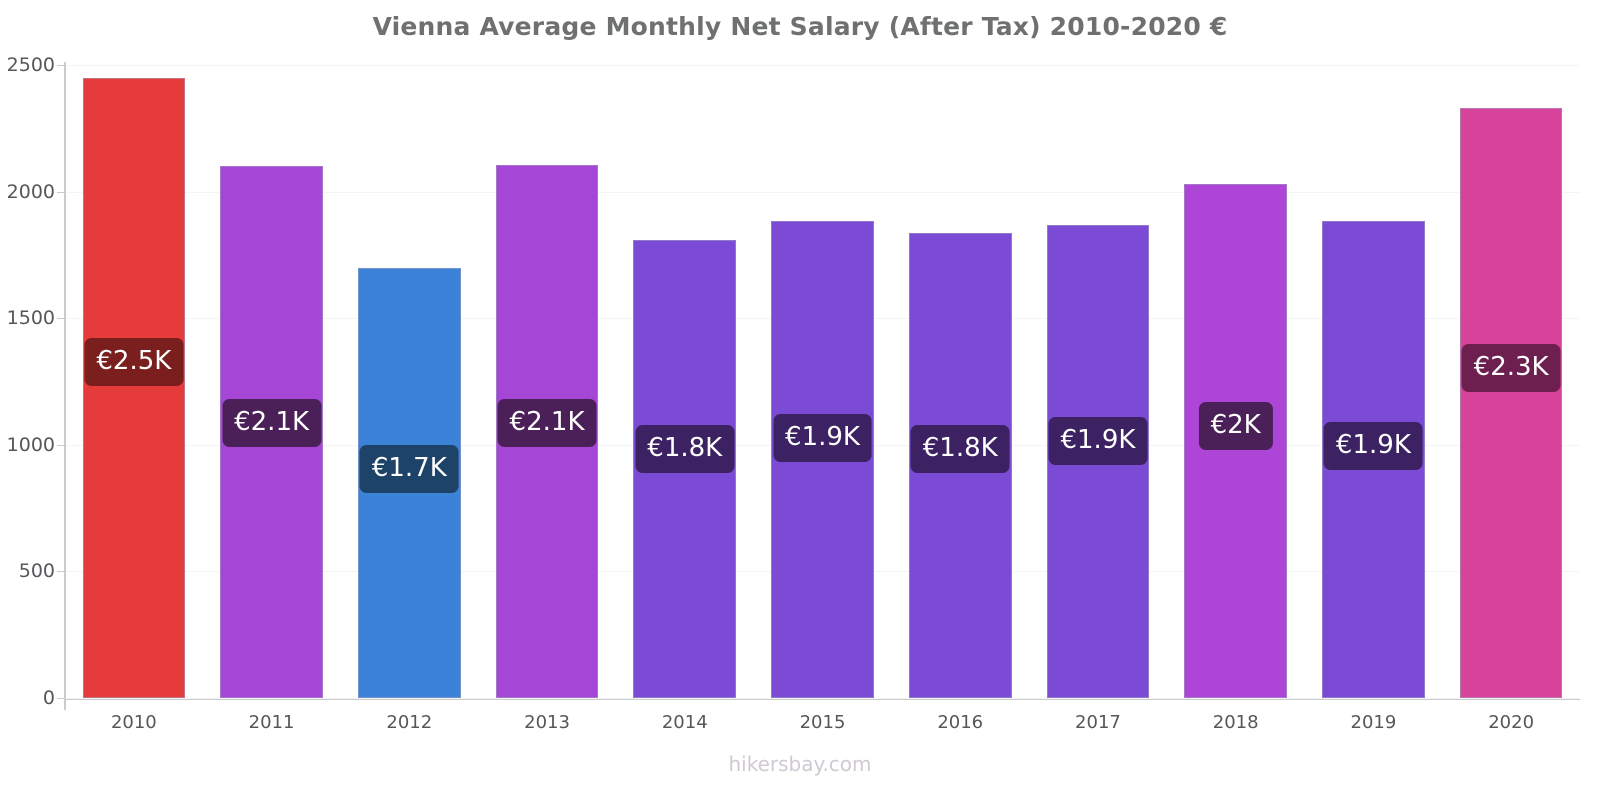 This screenshot has height=800, width=1600. I want to click on x-axis-tick-label-2018: 2018, so click(1235, 722).